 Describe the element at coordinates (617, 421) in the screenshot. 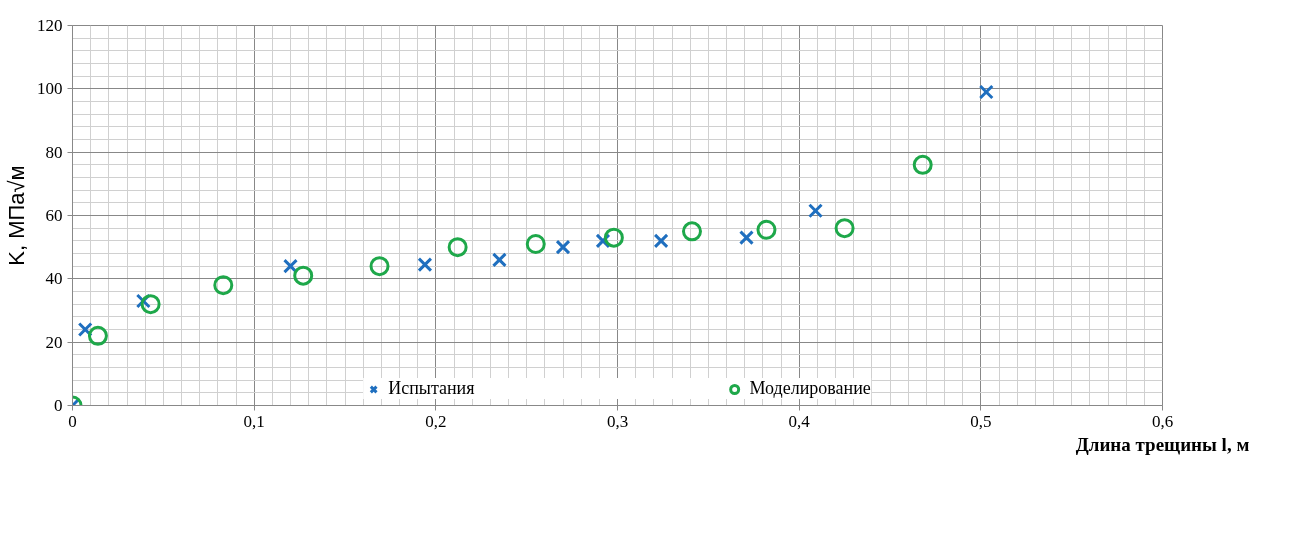

I see `x-tick-label: 0,3` at that location.